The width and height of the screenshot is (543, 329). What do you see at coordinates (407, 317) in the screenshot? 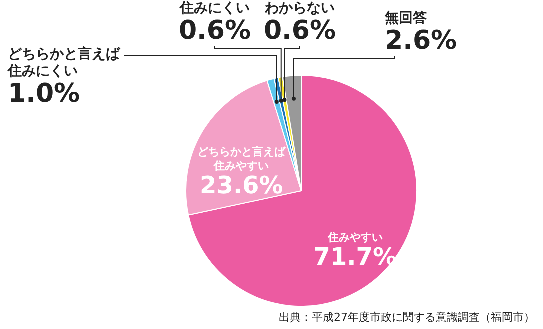
I see `source-note: 出典：平成27年度市政に関する意識調査（福岡市）` at bounding box center [407, 317].